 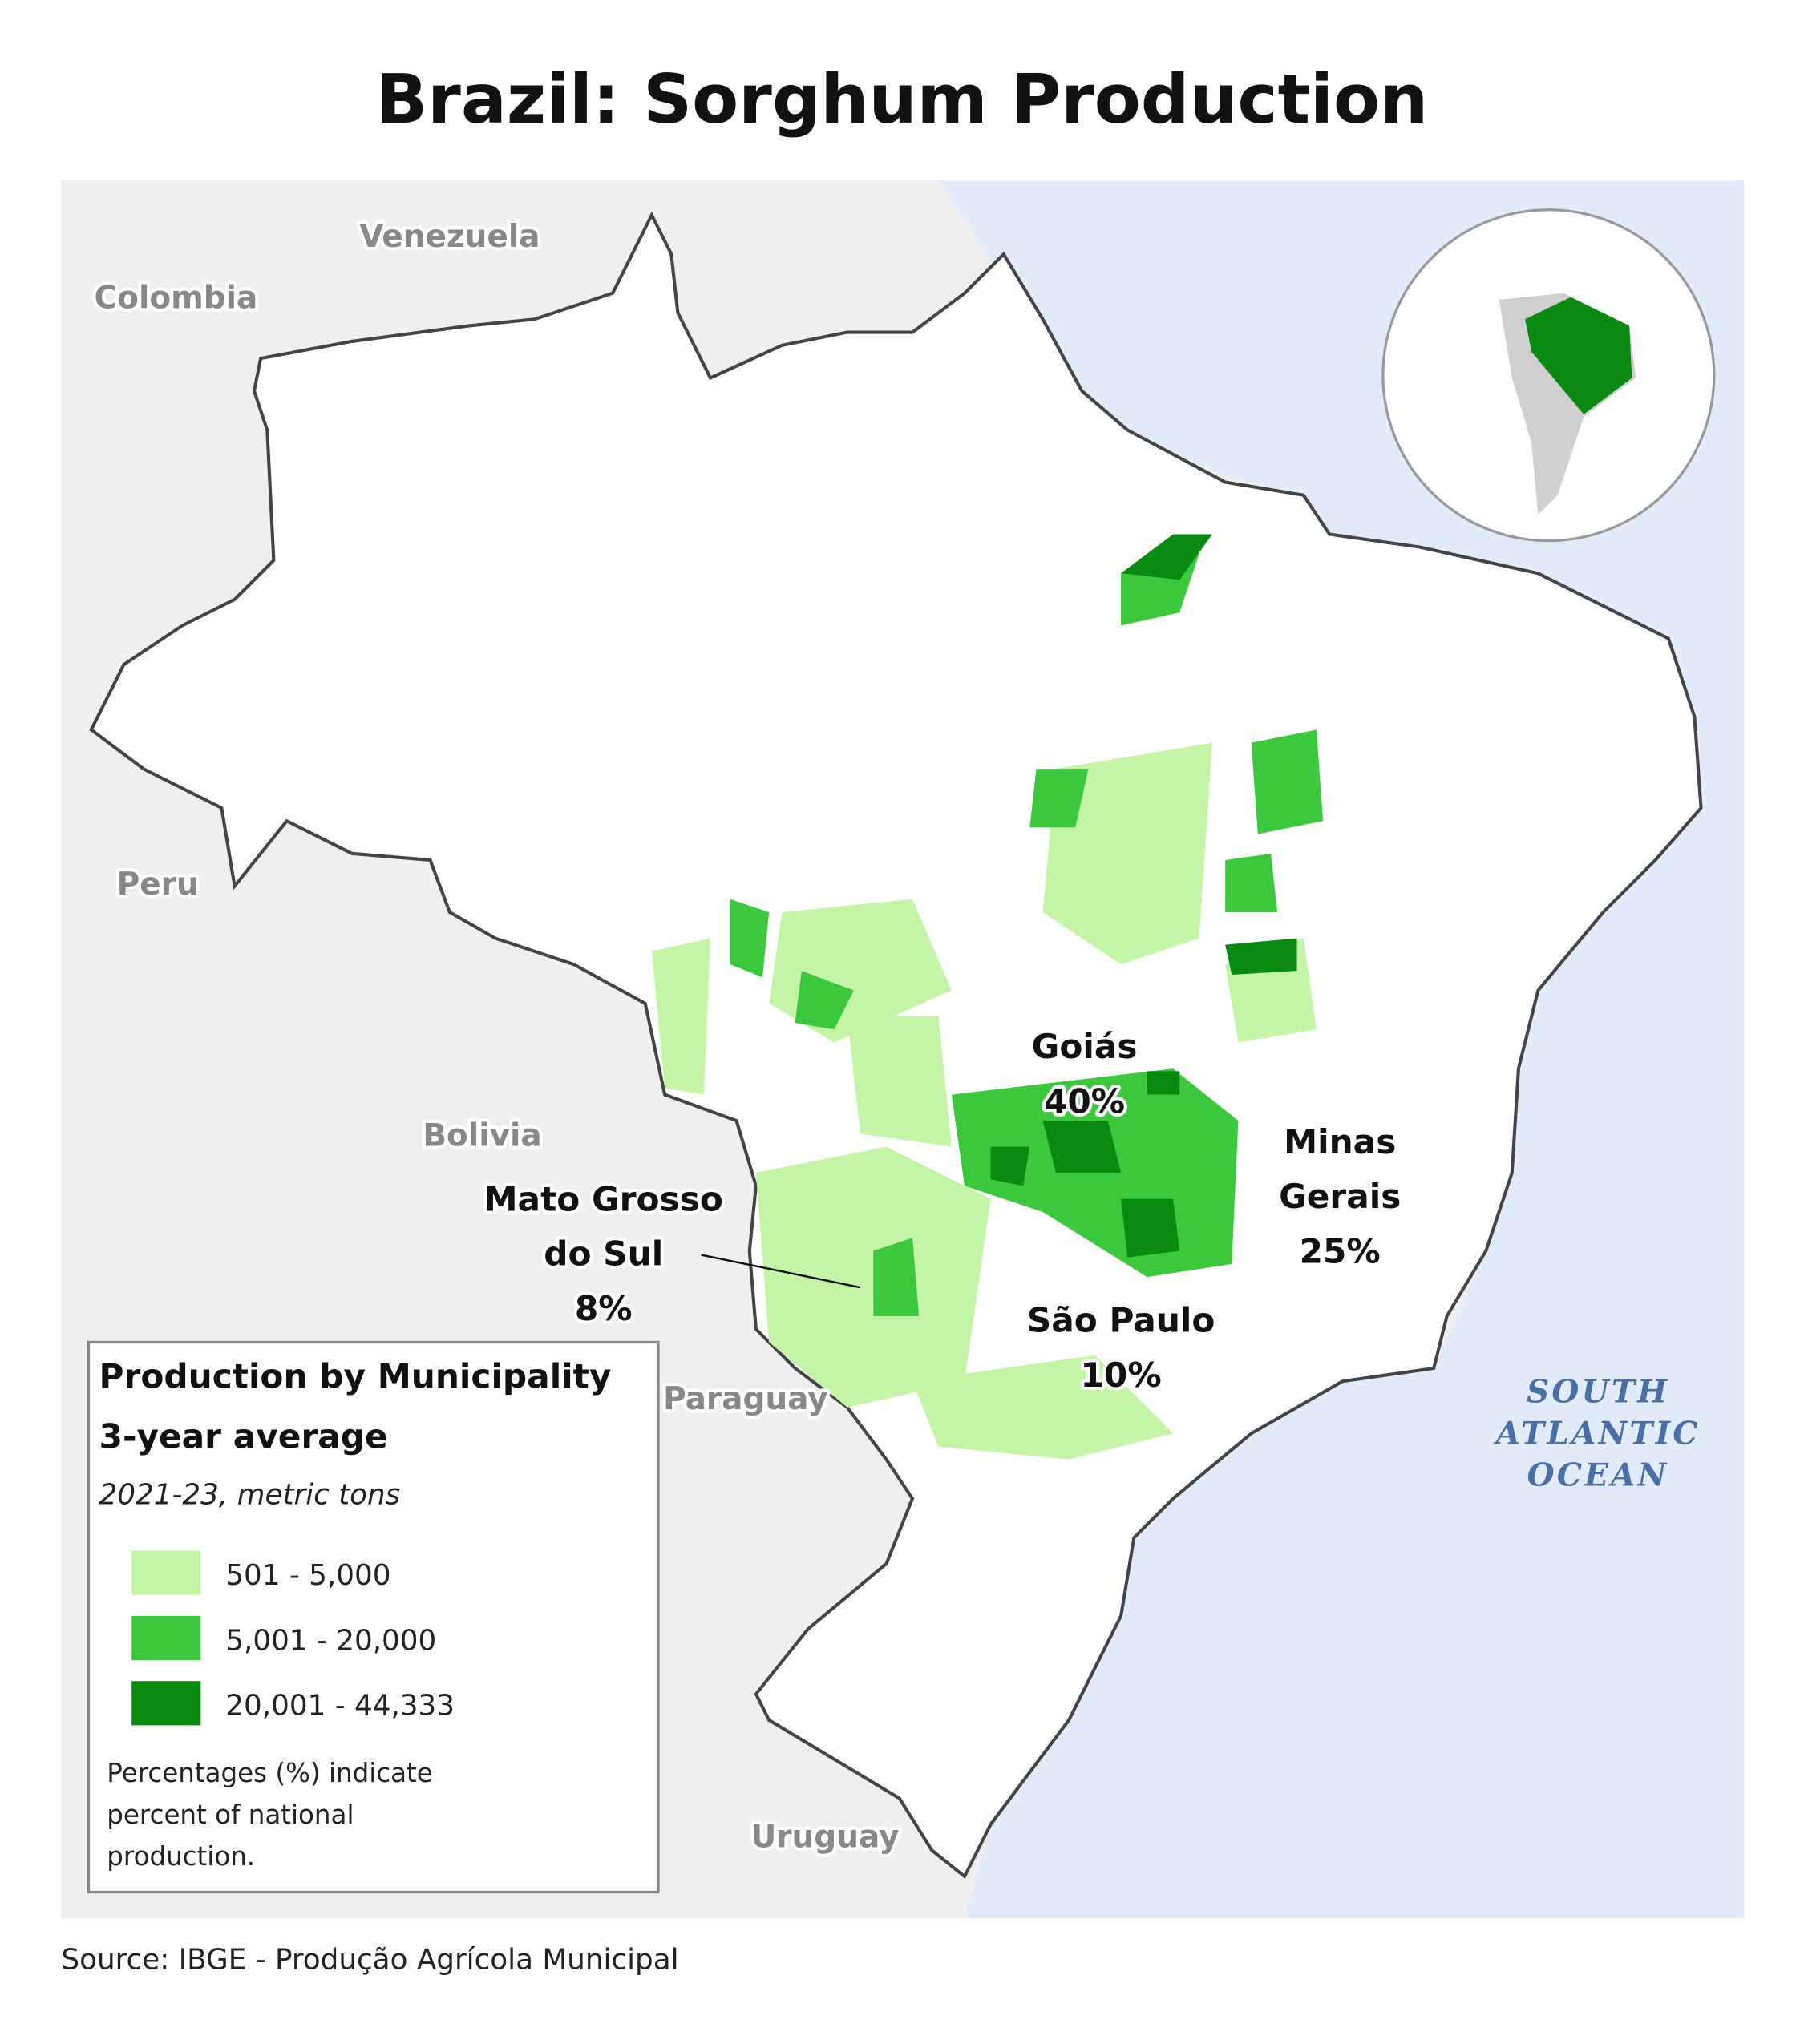 What do you see at coordinates (449, 237) in the screenshot?
I see `country-label: Venezuela` at bounding box center [449, 237].